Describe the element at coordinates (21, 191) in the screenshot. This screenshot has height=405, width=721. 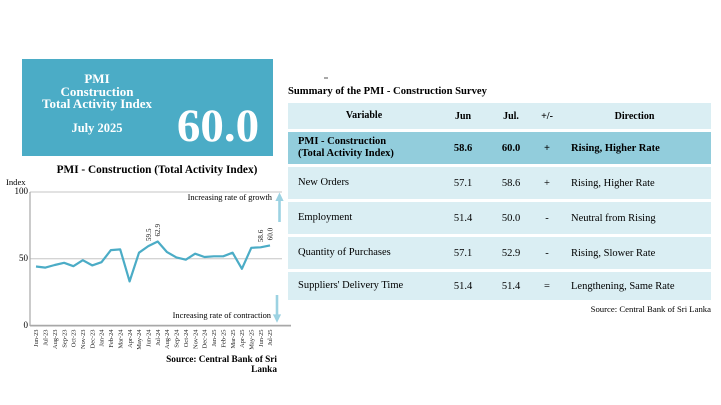
I see `y-tick-100: 100` at that location.